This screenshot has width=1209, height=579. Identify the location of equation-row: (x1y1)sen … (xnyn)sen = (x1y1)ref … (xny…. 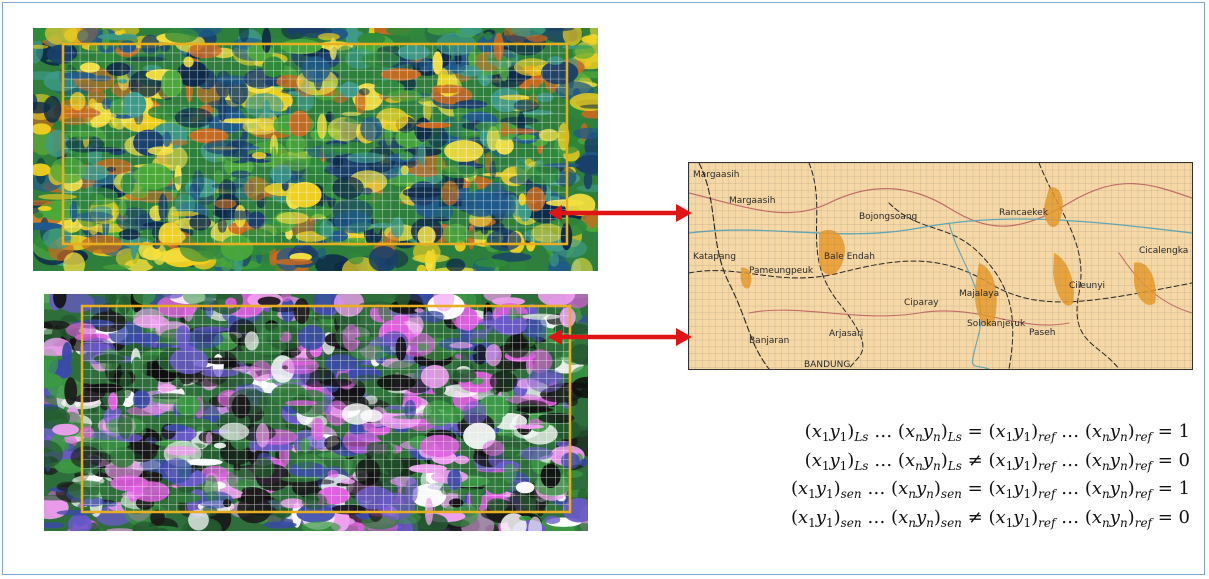
(990, 489).